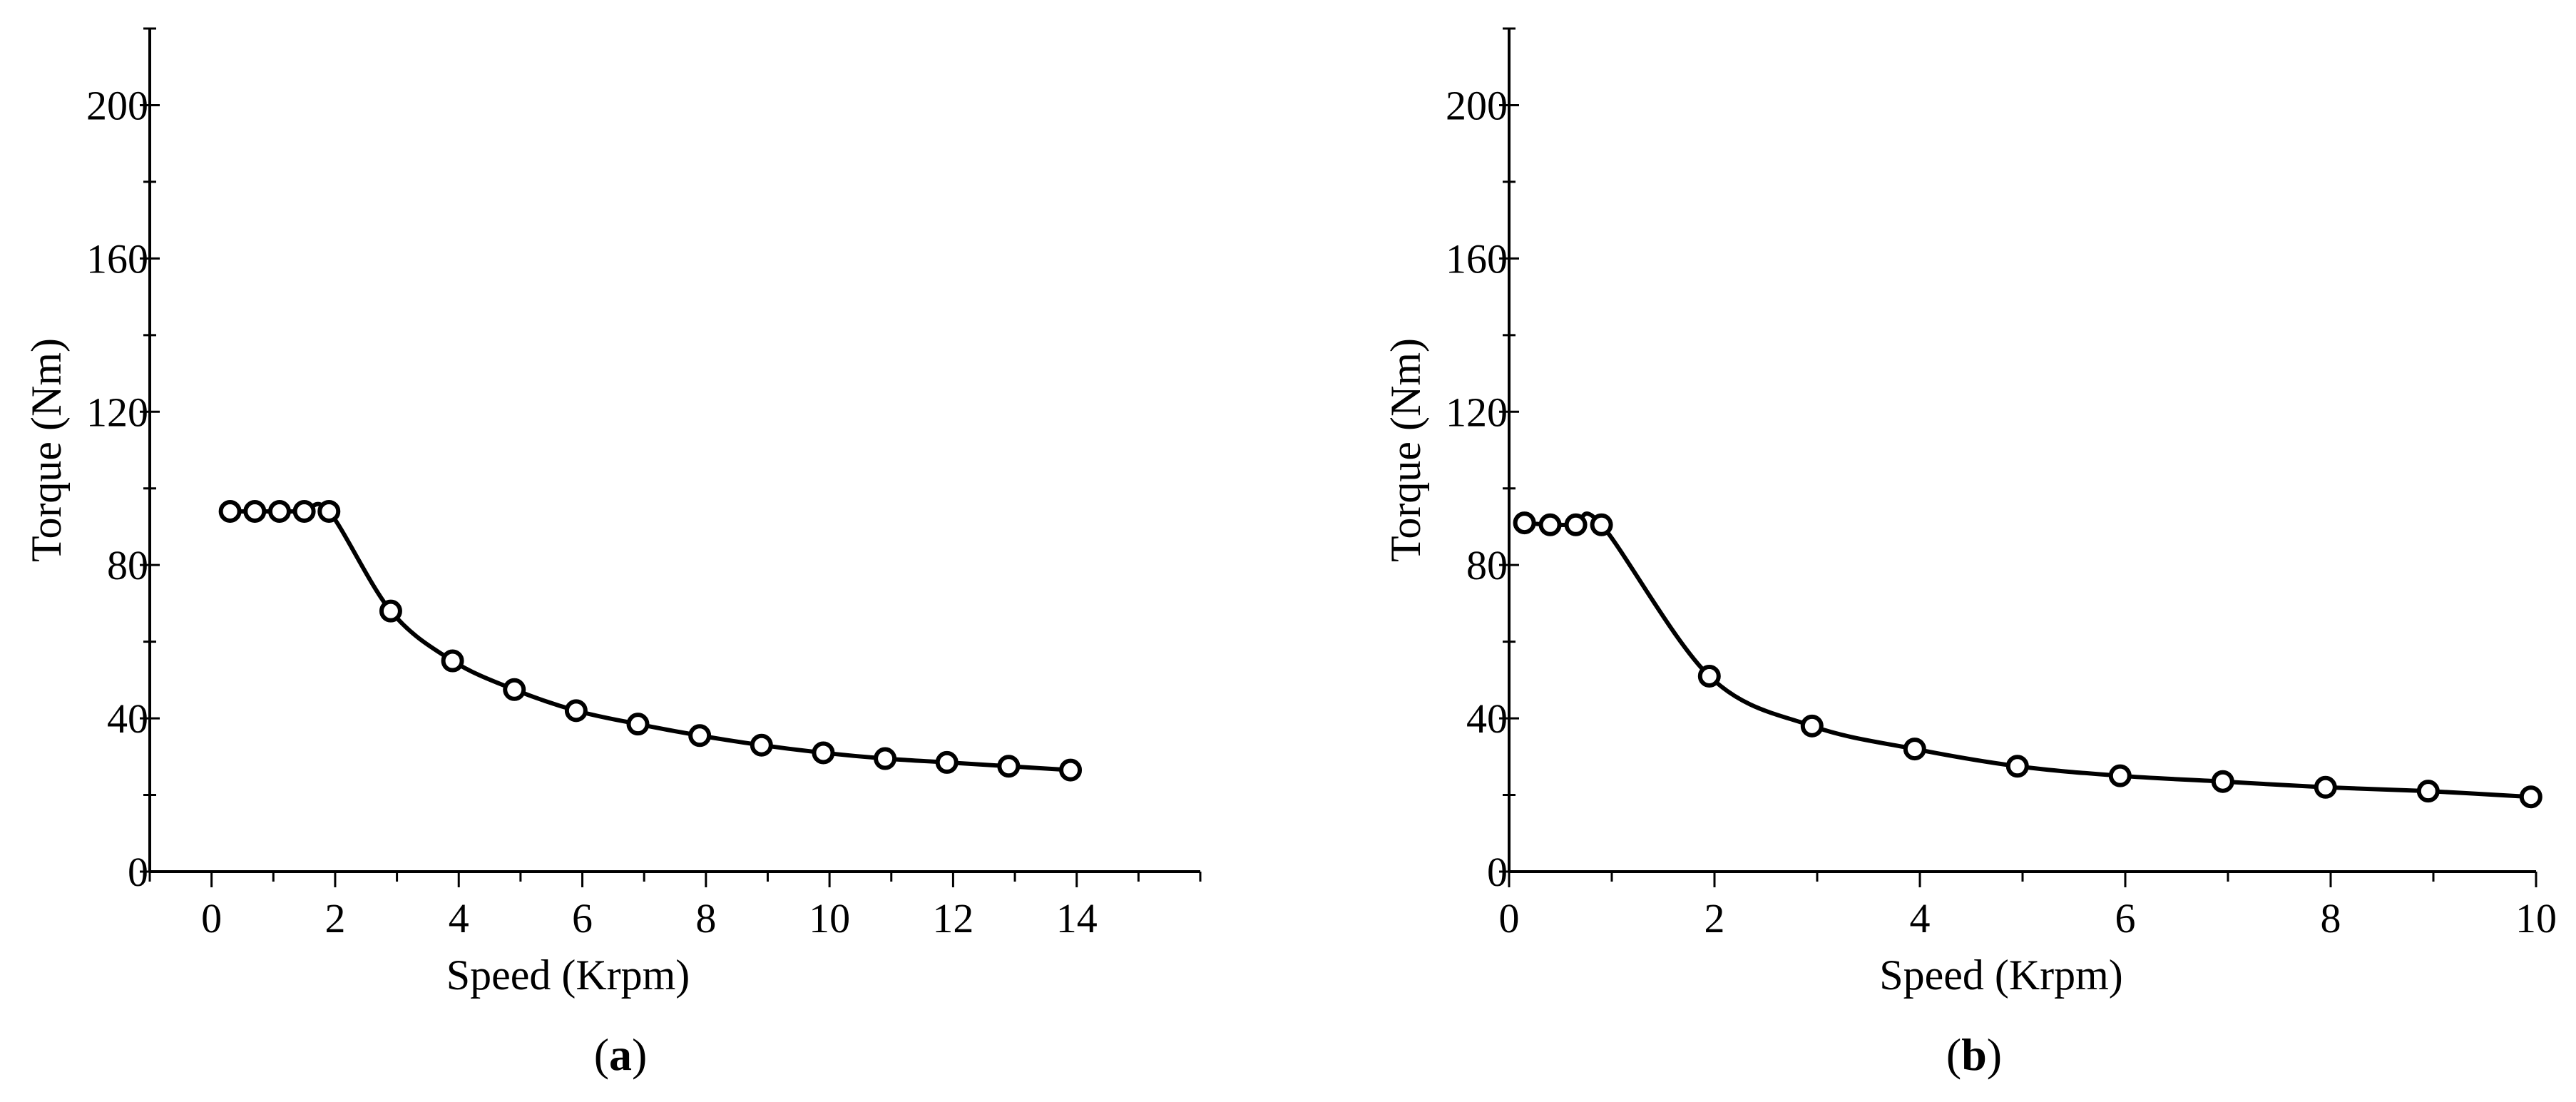 The image size is (2576, 1102). Describe the element at coordinates (1077, 918) in the screenshot. I see `x-tick-label: 14` at that location.